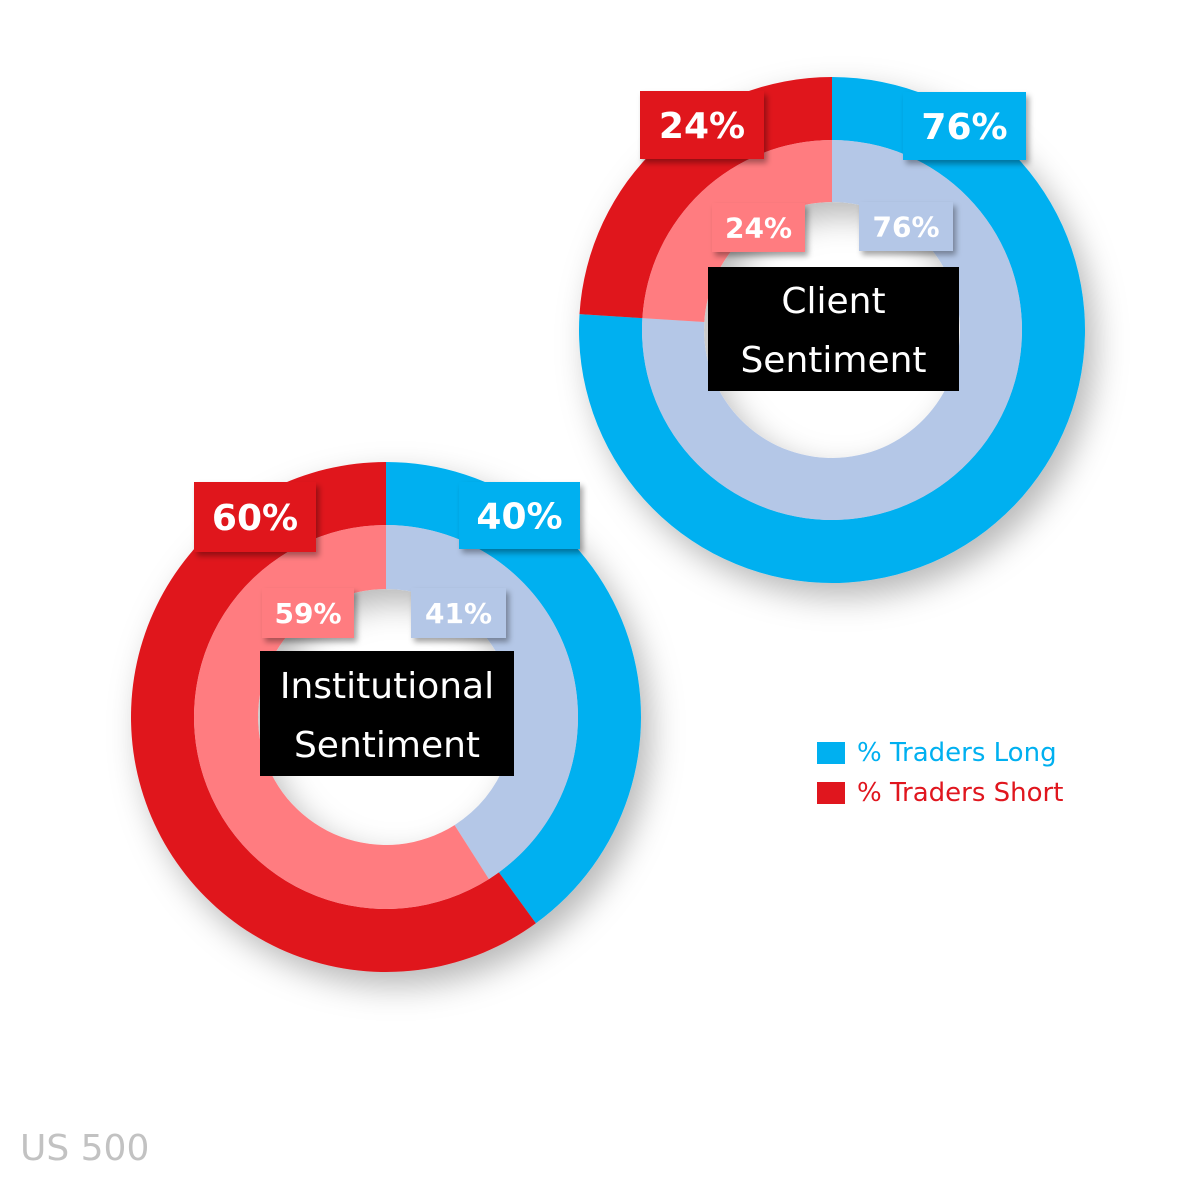 This screenshot has height=1181, width=1181. Describe the element at coordinates (85, 1148) in the screenshot. I see `symbol-label: US 500` at that location.